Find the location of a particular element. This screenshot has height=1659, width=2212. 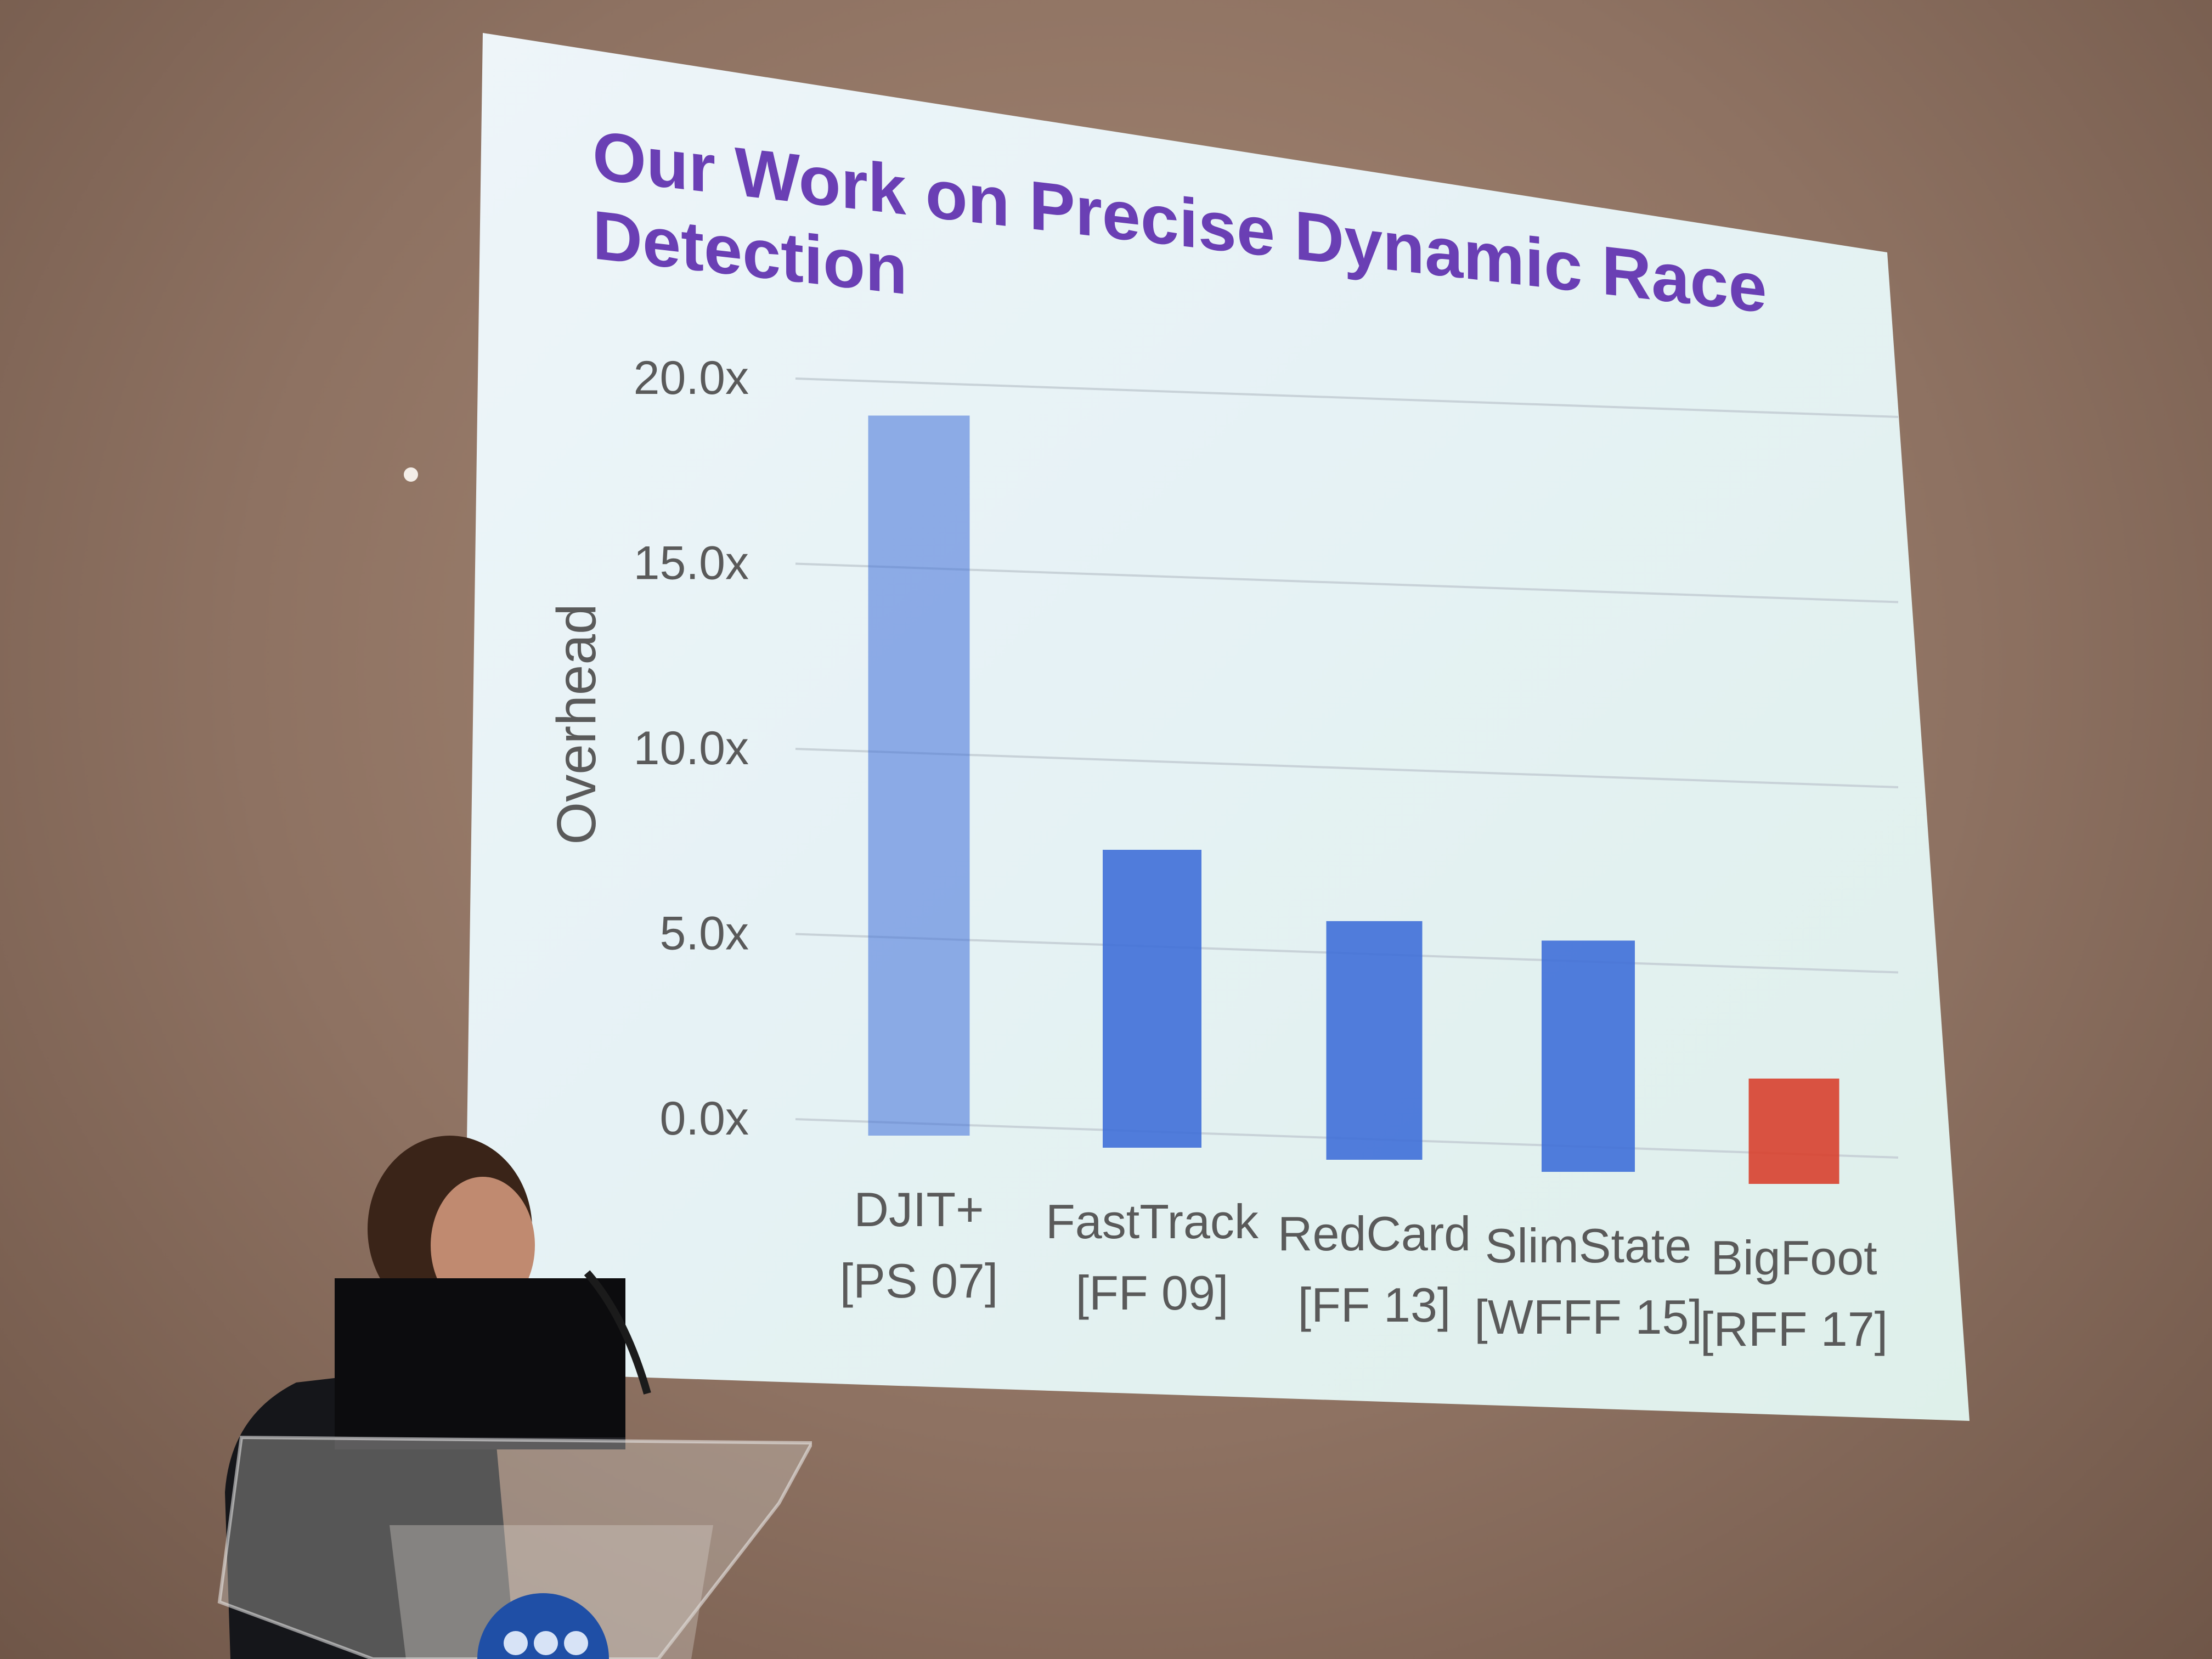

bar-fasttrack is located at coordinates (1152, 999).